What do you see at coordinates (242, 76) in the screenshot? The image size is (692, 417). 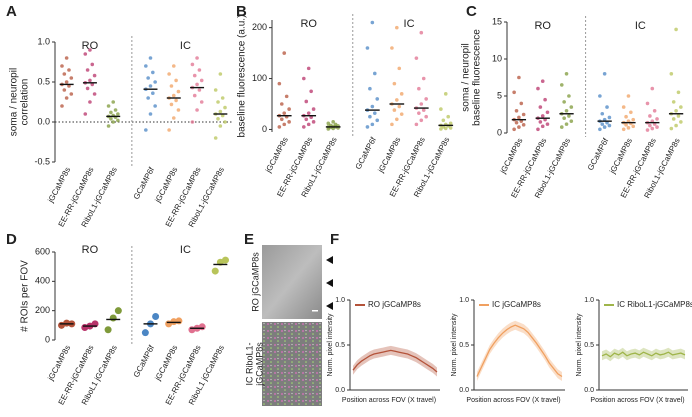 I see `y-axis-label: baseline fluorescence (a.u.)` at bounding box center [242, 76].